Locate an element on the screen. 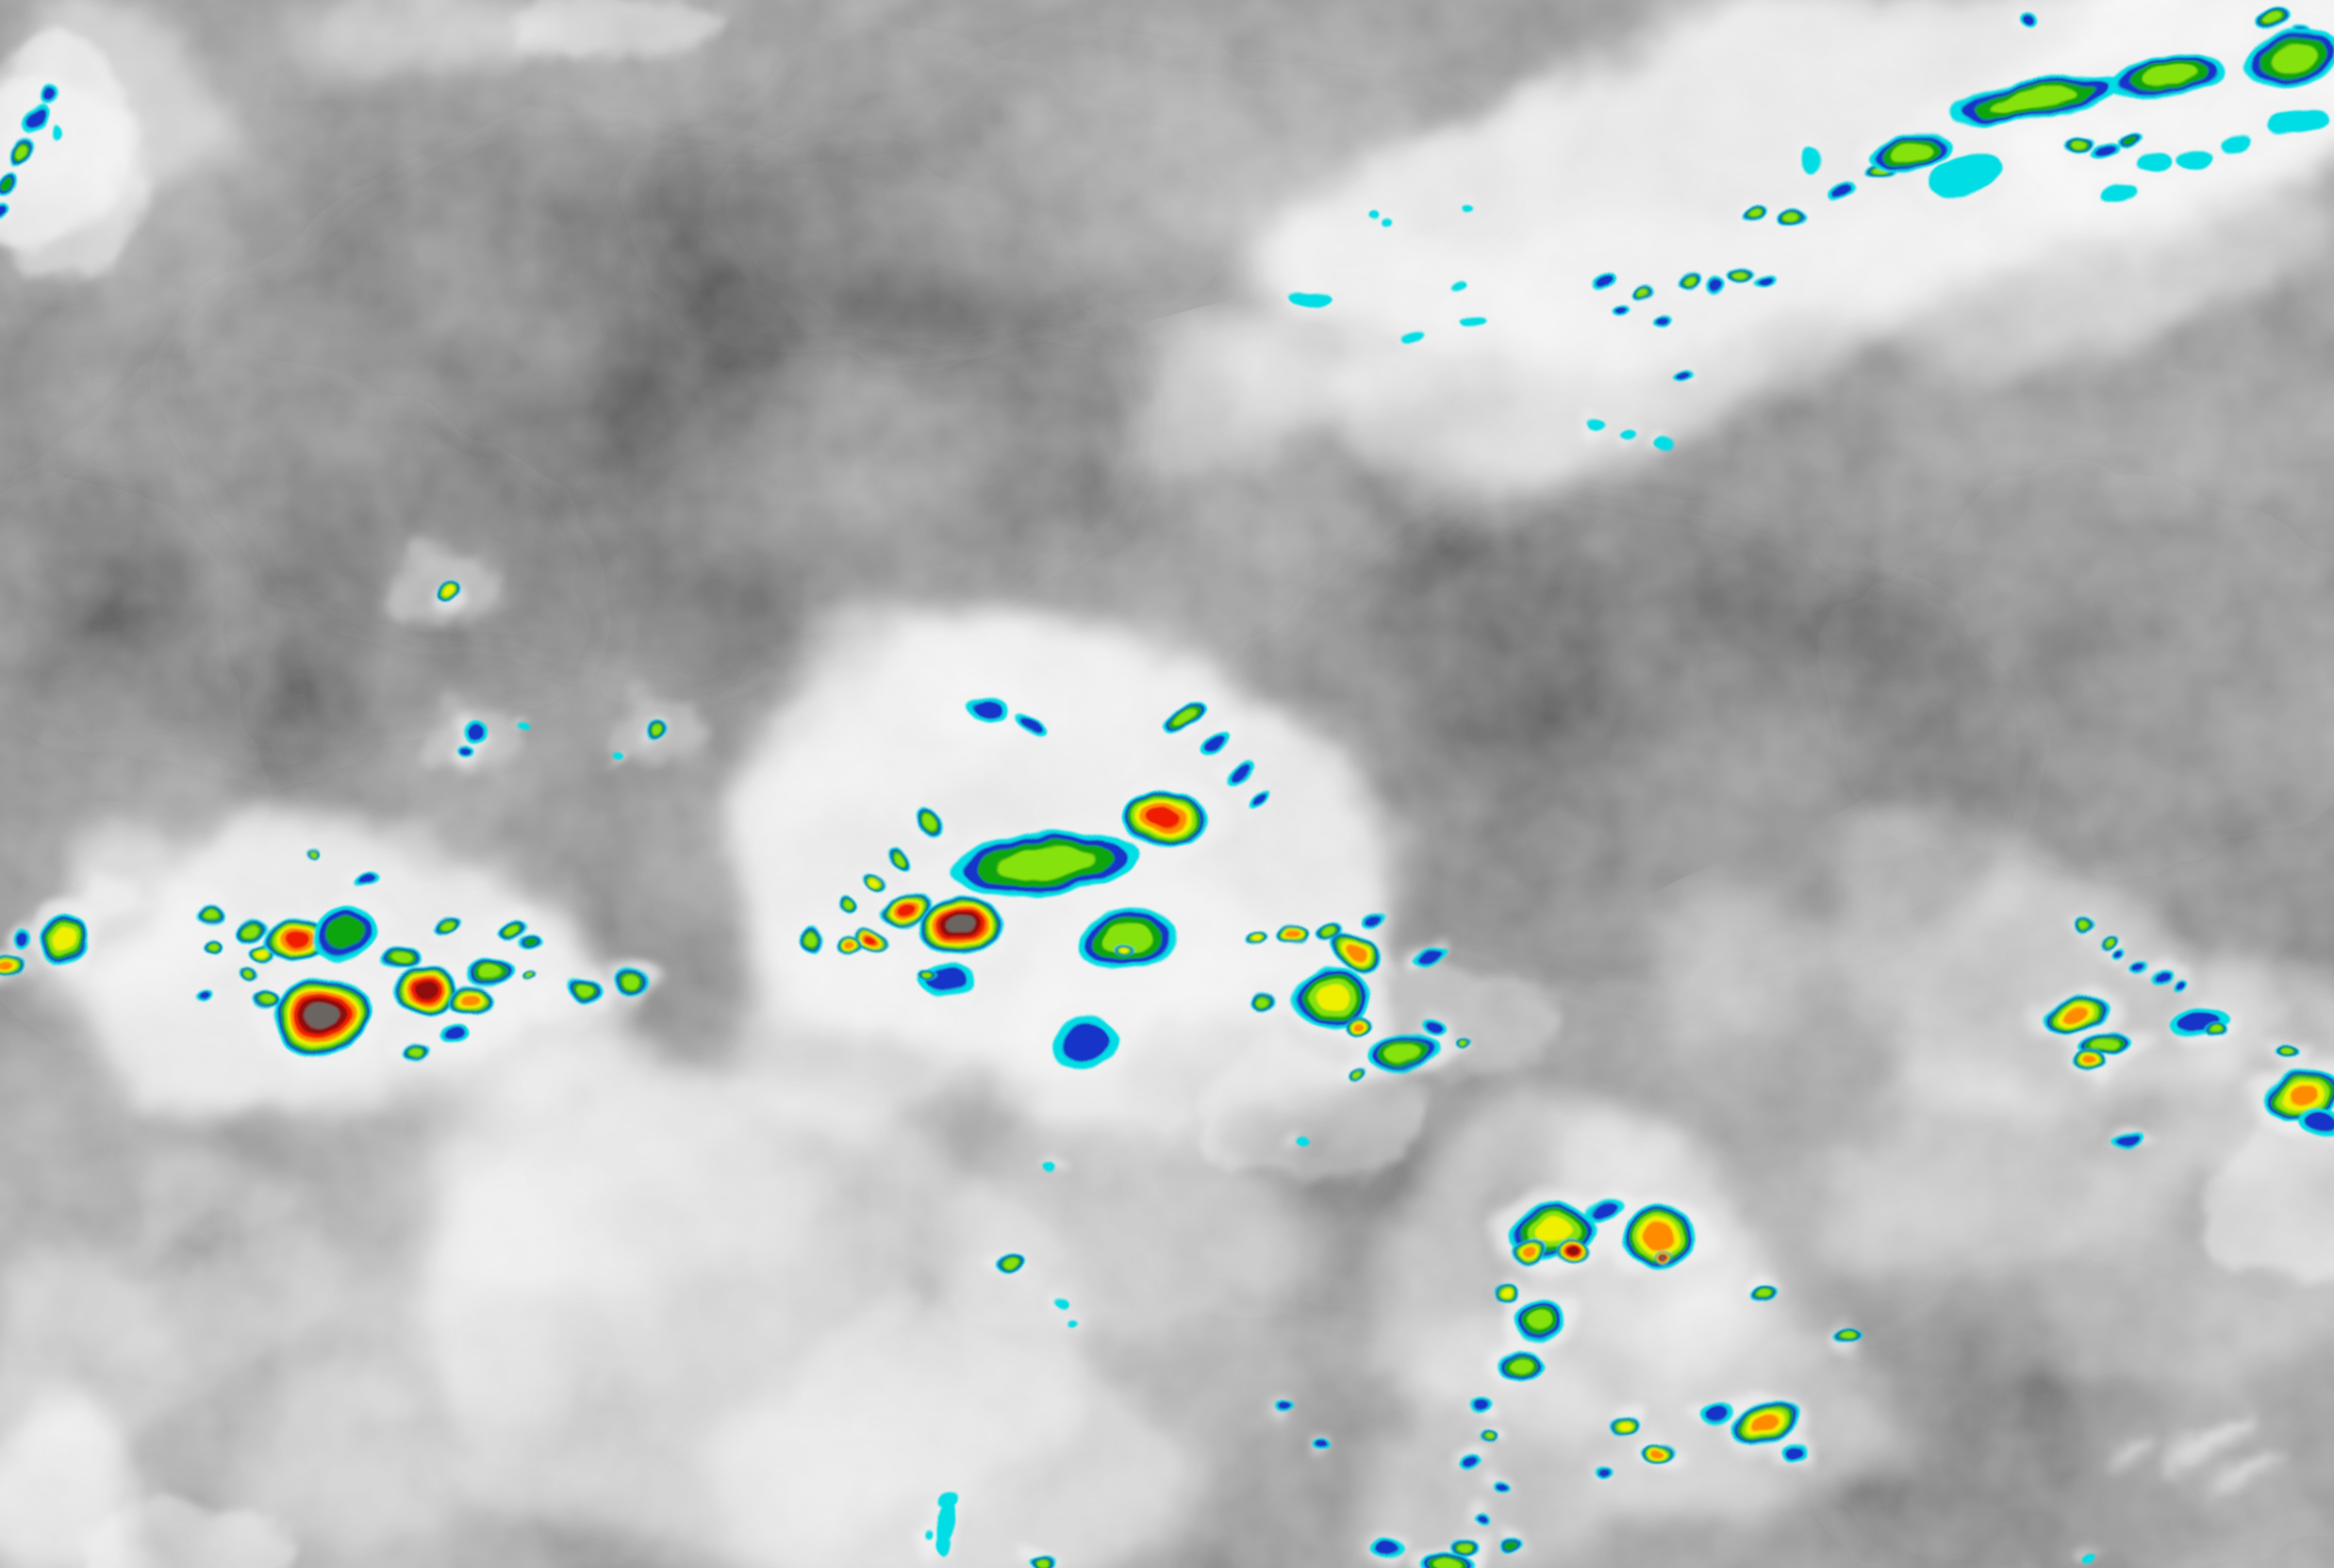  storm-cell-level-red is located at coordinates (1165, 819).